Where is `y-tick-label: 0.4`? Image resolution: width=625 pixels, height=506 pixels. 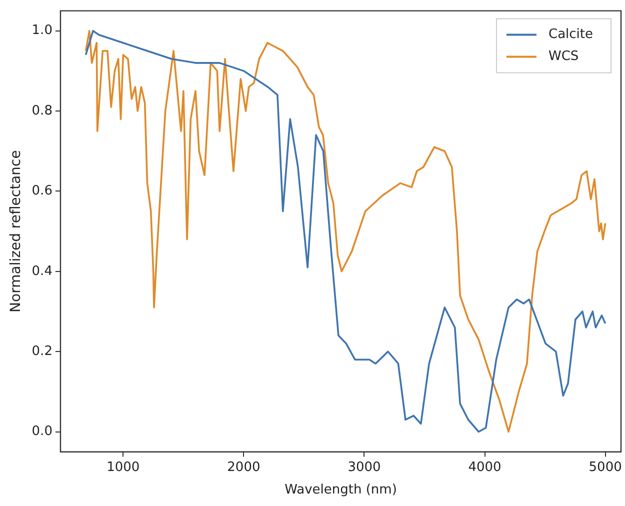
y-tick-label: 0.4 is located at coordinates (42, 271).